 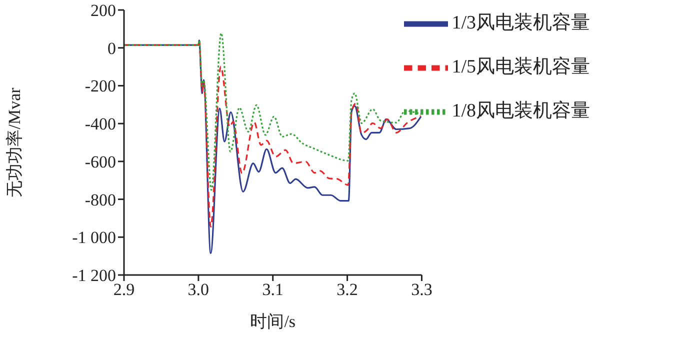 I want to click on x-tick-label: 3.2, so click(x=347, y=290).